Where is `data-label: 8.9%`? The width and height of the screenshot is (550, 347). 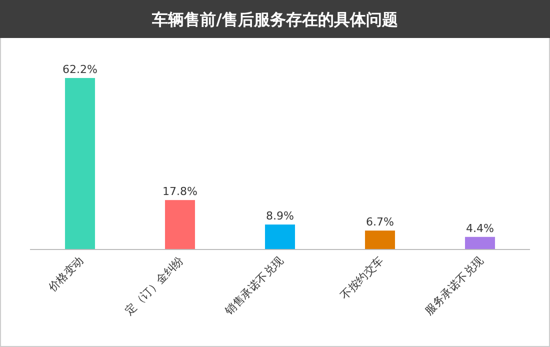
data-label: 8.9% is located at coordinates (280, 216).